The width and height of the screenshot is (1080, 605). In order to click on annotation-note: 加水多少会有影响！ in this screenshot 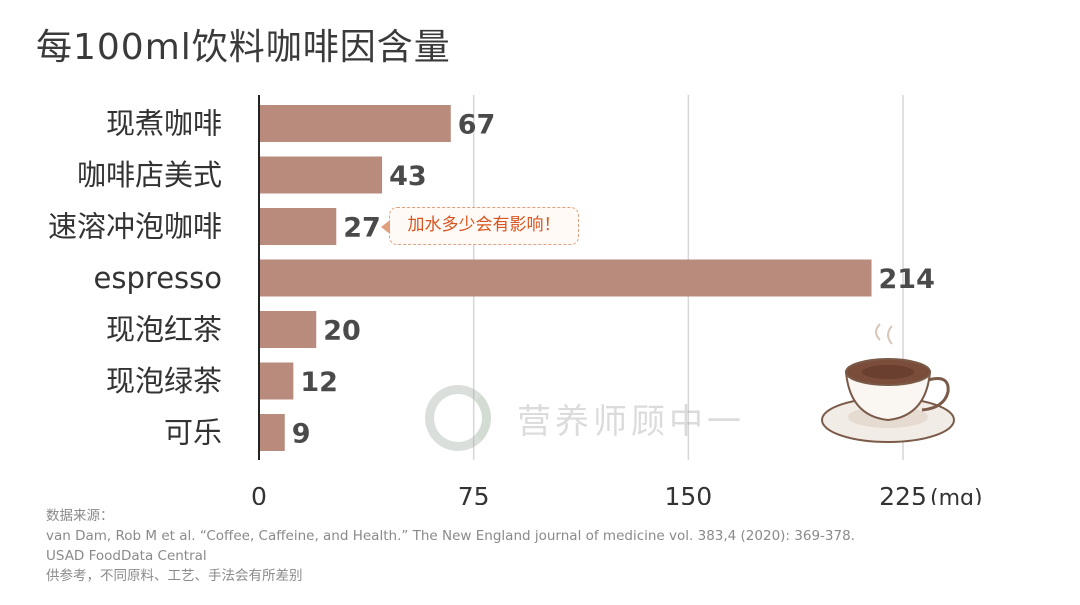, I will do `click(480, 226)`.